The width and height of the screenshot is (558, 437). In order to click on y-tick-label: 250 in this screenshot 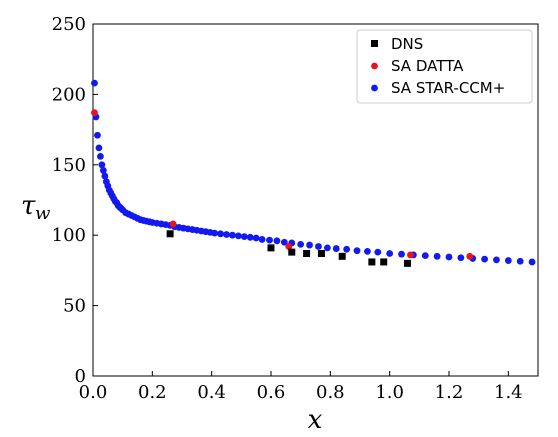, I will do `click(69, 24)`.